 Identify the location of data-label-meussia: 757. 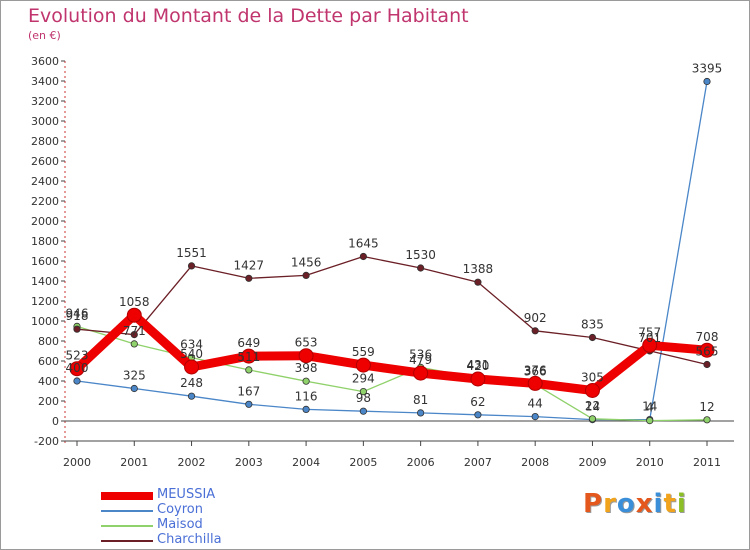
(649, 332).